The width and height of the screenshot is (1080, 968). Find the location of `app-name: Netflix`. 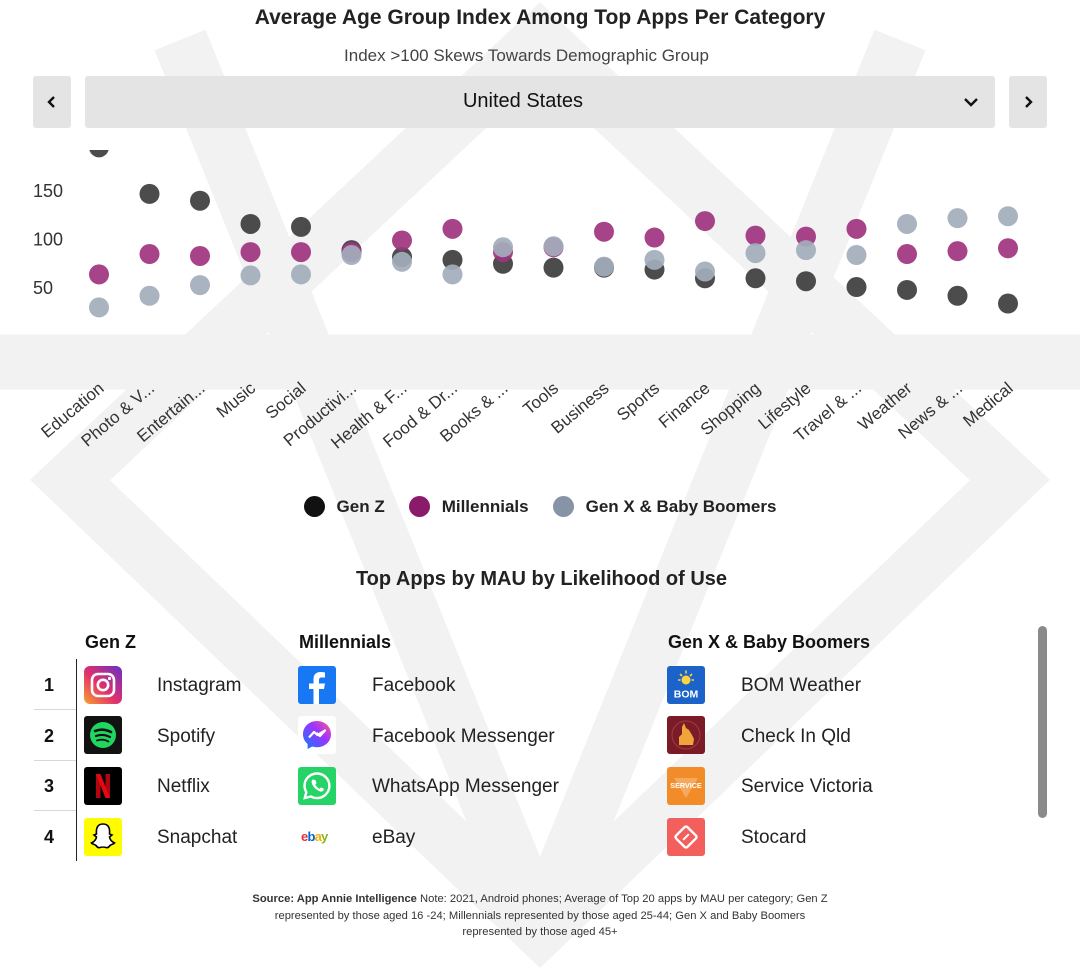

app-name: Netflix is located at coordinates (183, 786).